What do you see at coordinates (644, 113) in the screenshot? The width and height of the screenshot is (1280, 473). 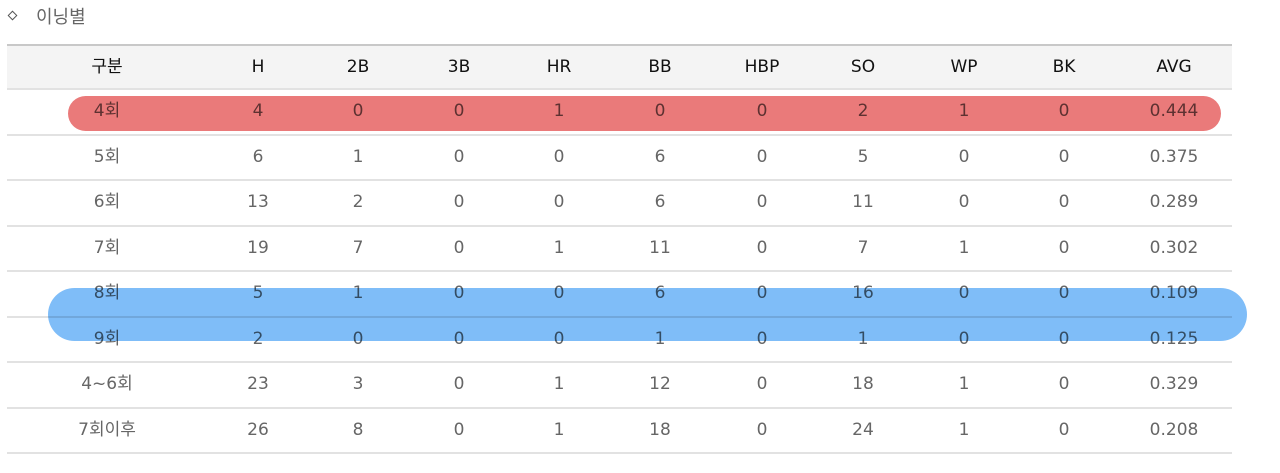 I see `red-highlight` at bounding box center [644, 113].